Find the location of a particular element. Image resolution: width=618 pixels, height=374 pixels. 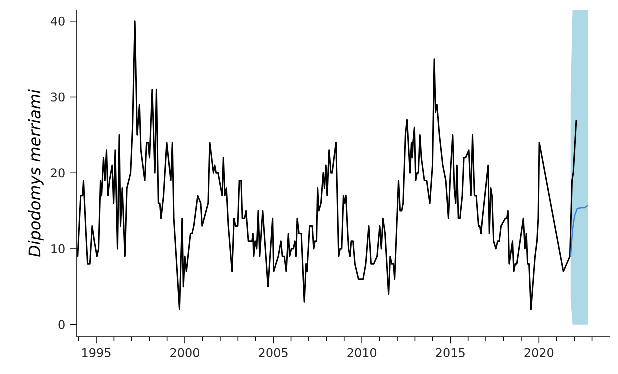

x-tick-label: 2005 is located at coordinates (273, 353).